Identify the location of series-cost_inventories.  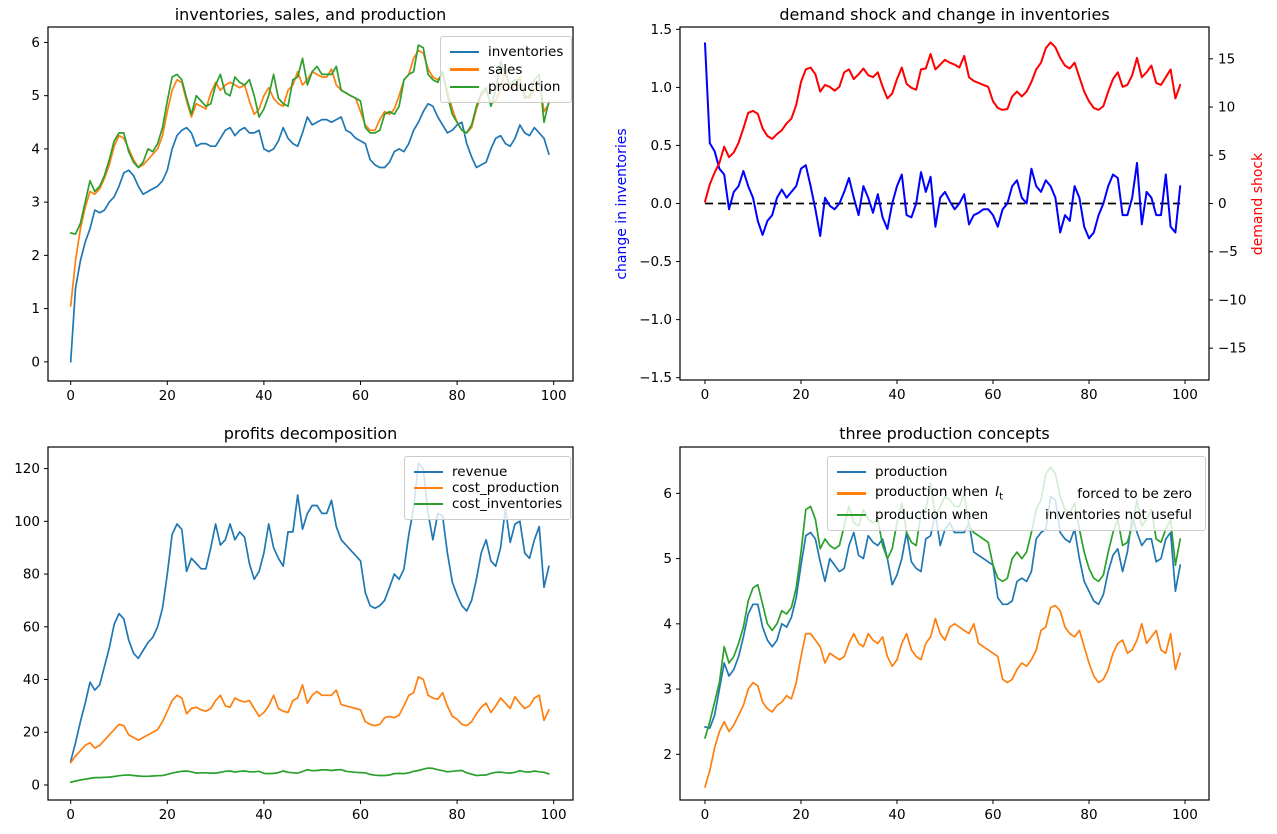
(309, 775).